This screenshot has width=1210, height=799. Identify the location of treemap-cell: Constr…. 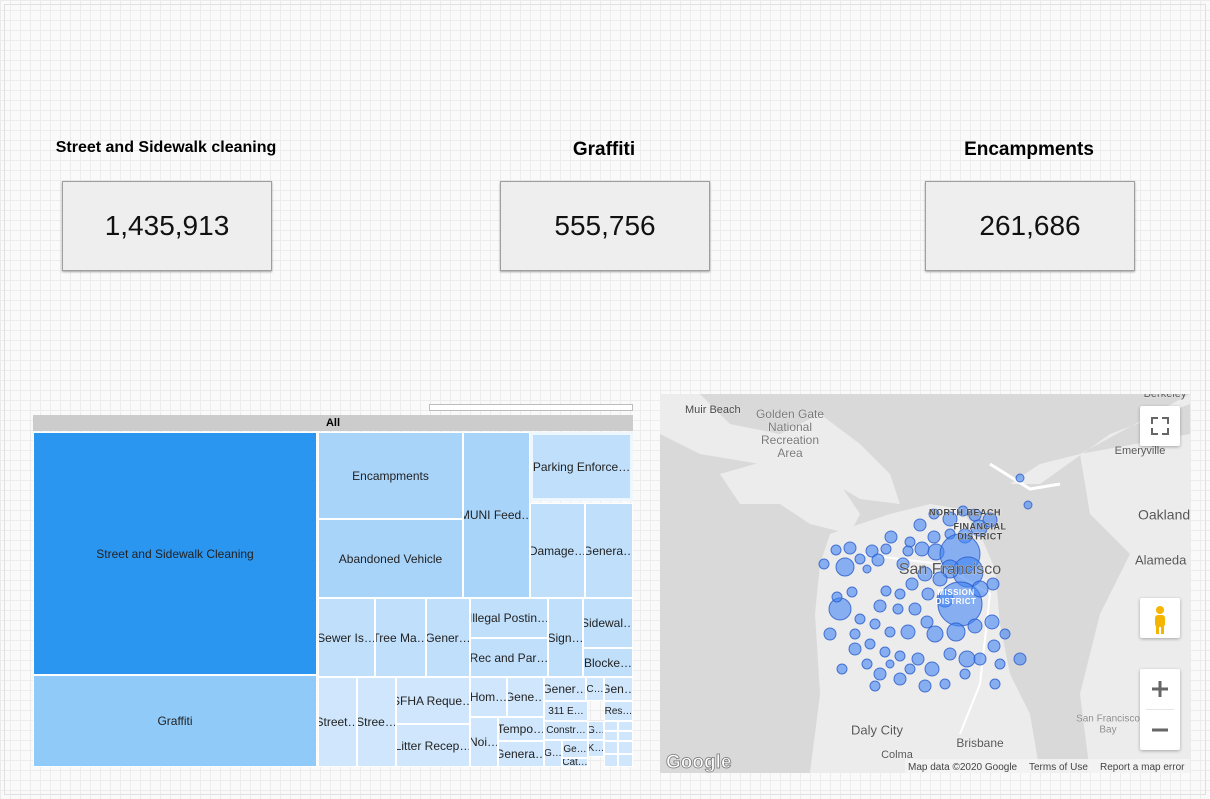
(566, 730).